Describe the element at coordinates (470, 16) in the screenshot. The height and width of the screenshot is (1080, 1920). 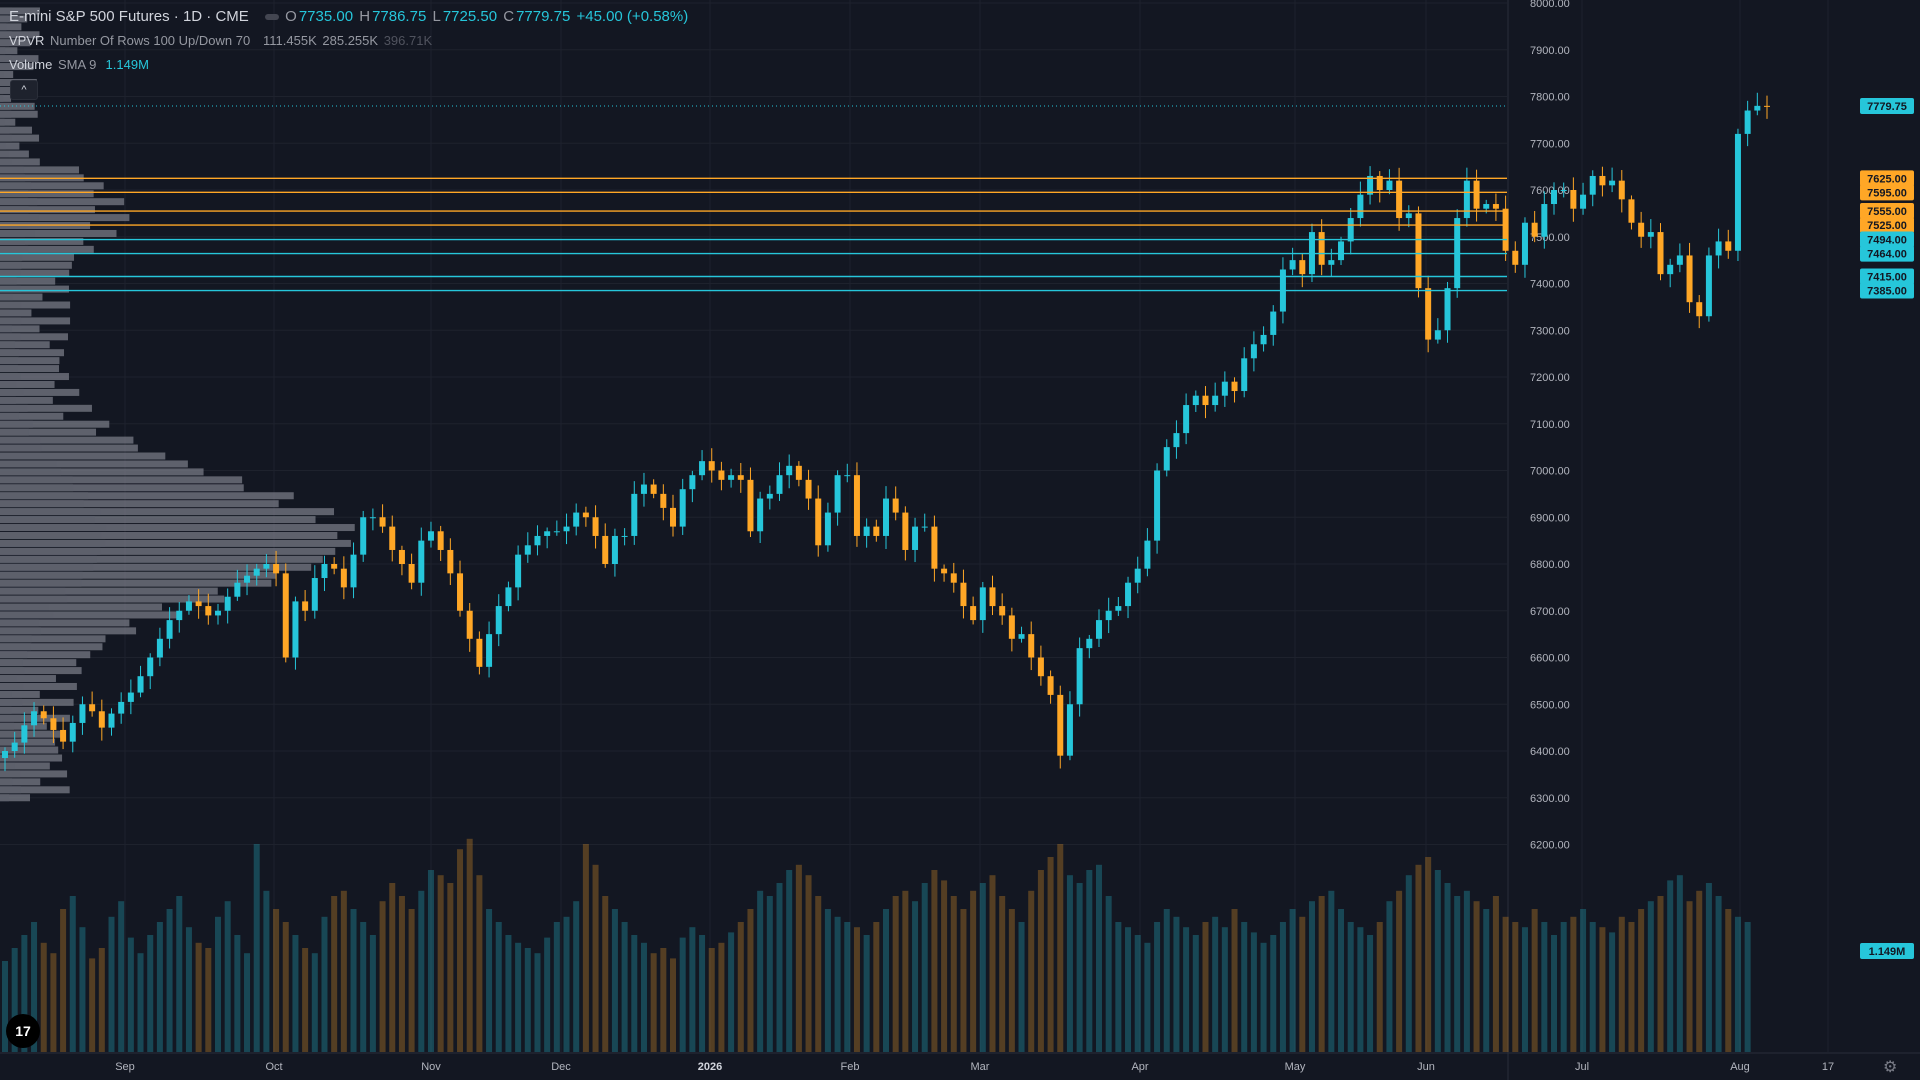
I see `low-value: 7725.50` at that location.